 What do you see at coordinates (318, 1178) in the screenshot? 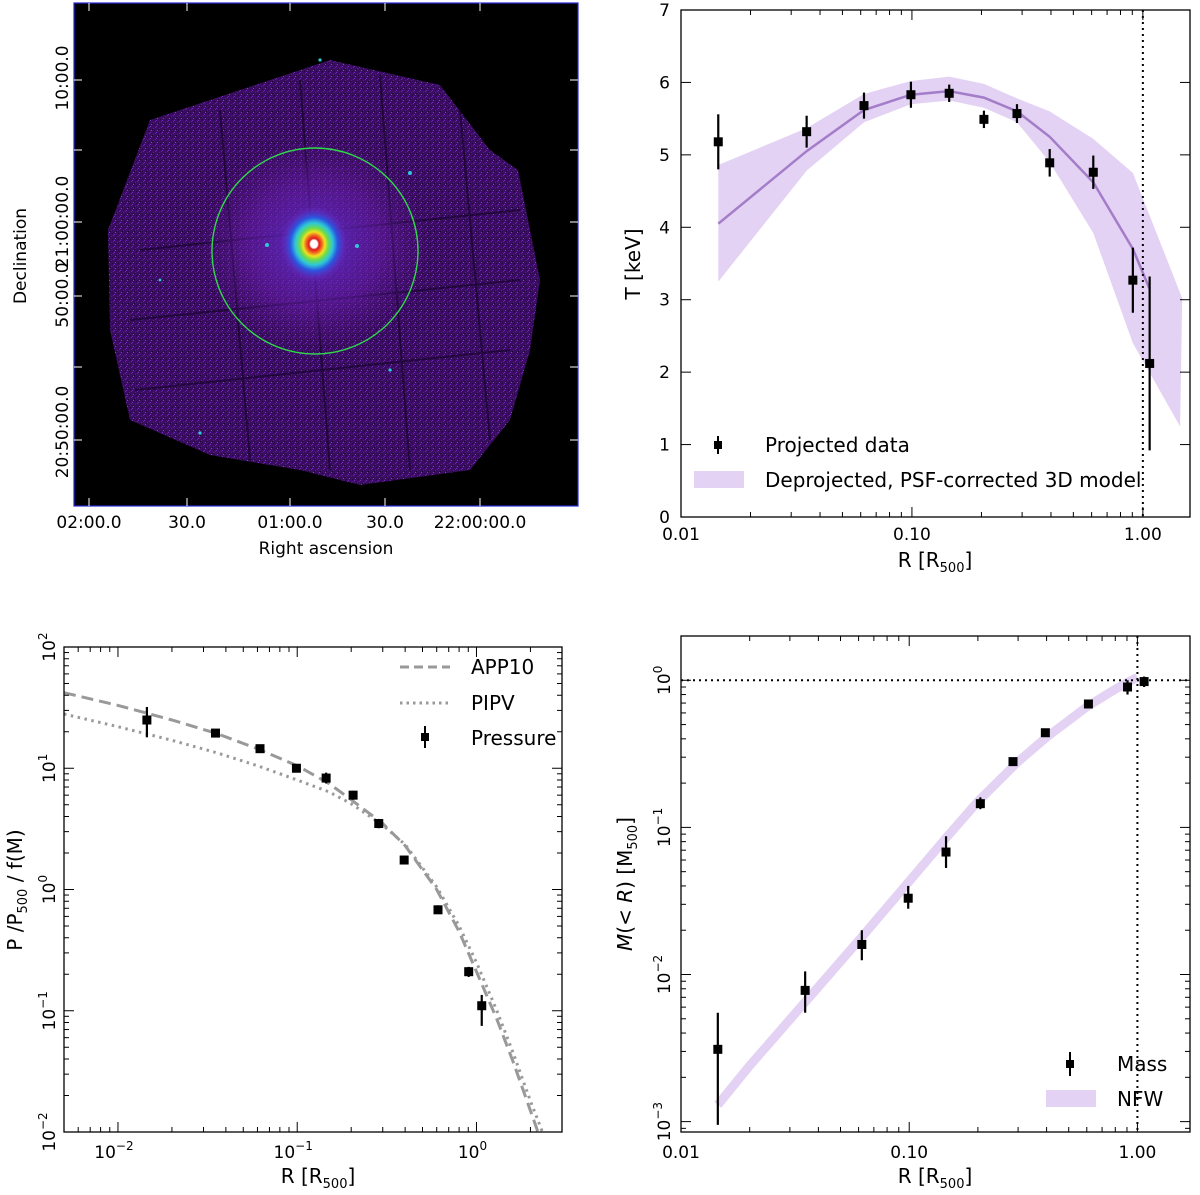
I see `pressure-x-axis-label: R [R500]` at bounding box center [318, 1178].